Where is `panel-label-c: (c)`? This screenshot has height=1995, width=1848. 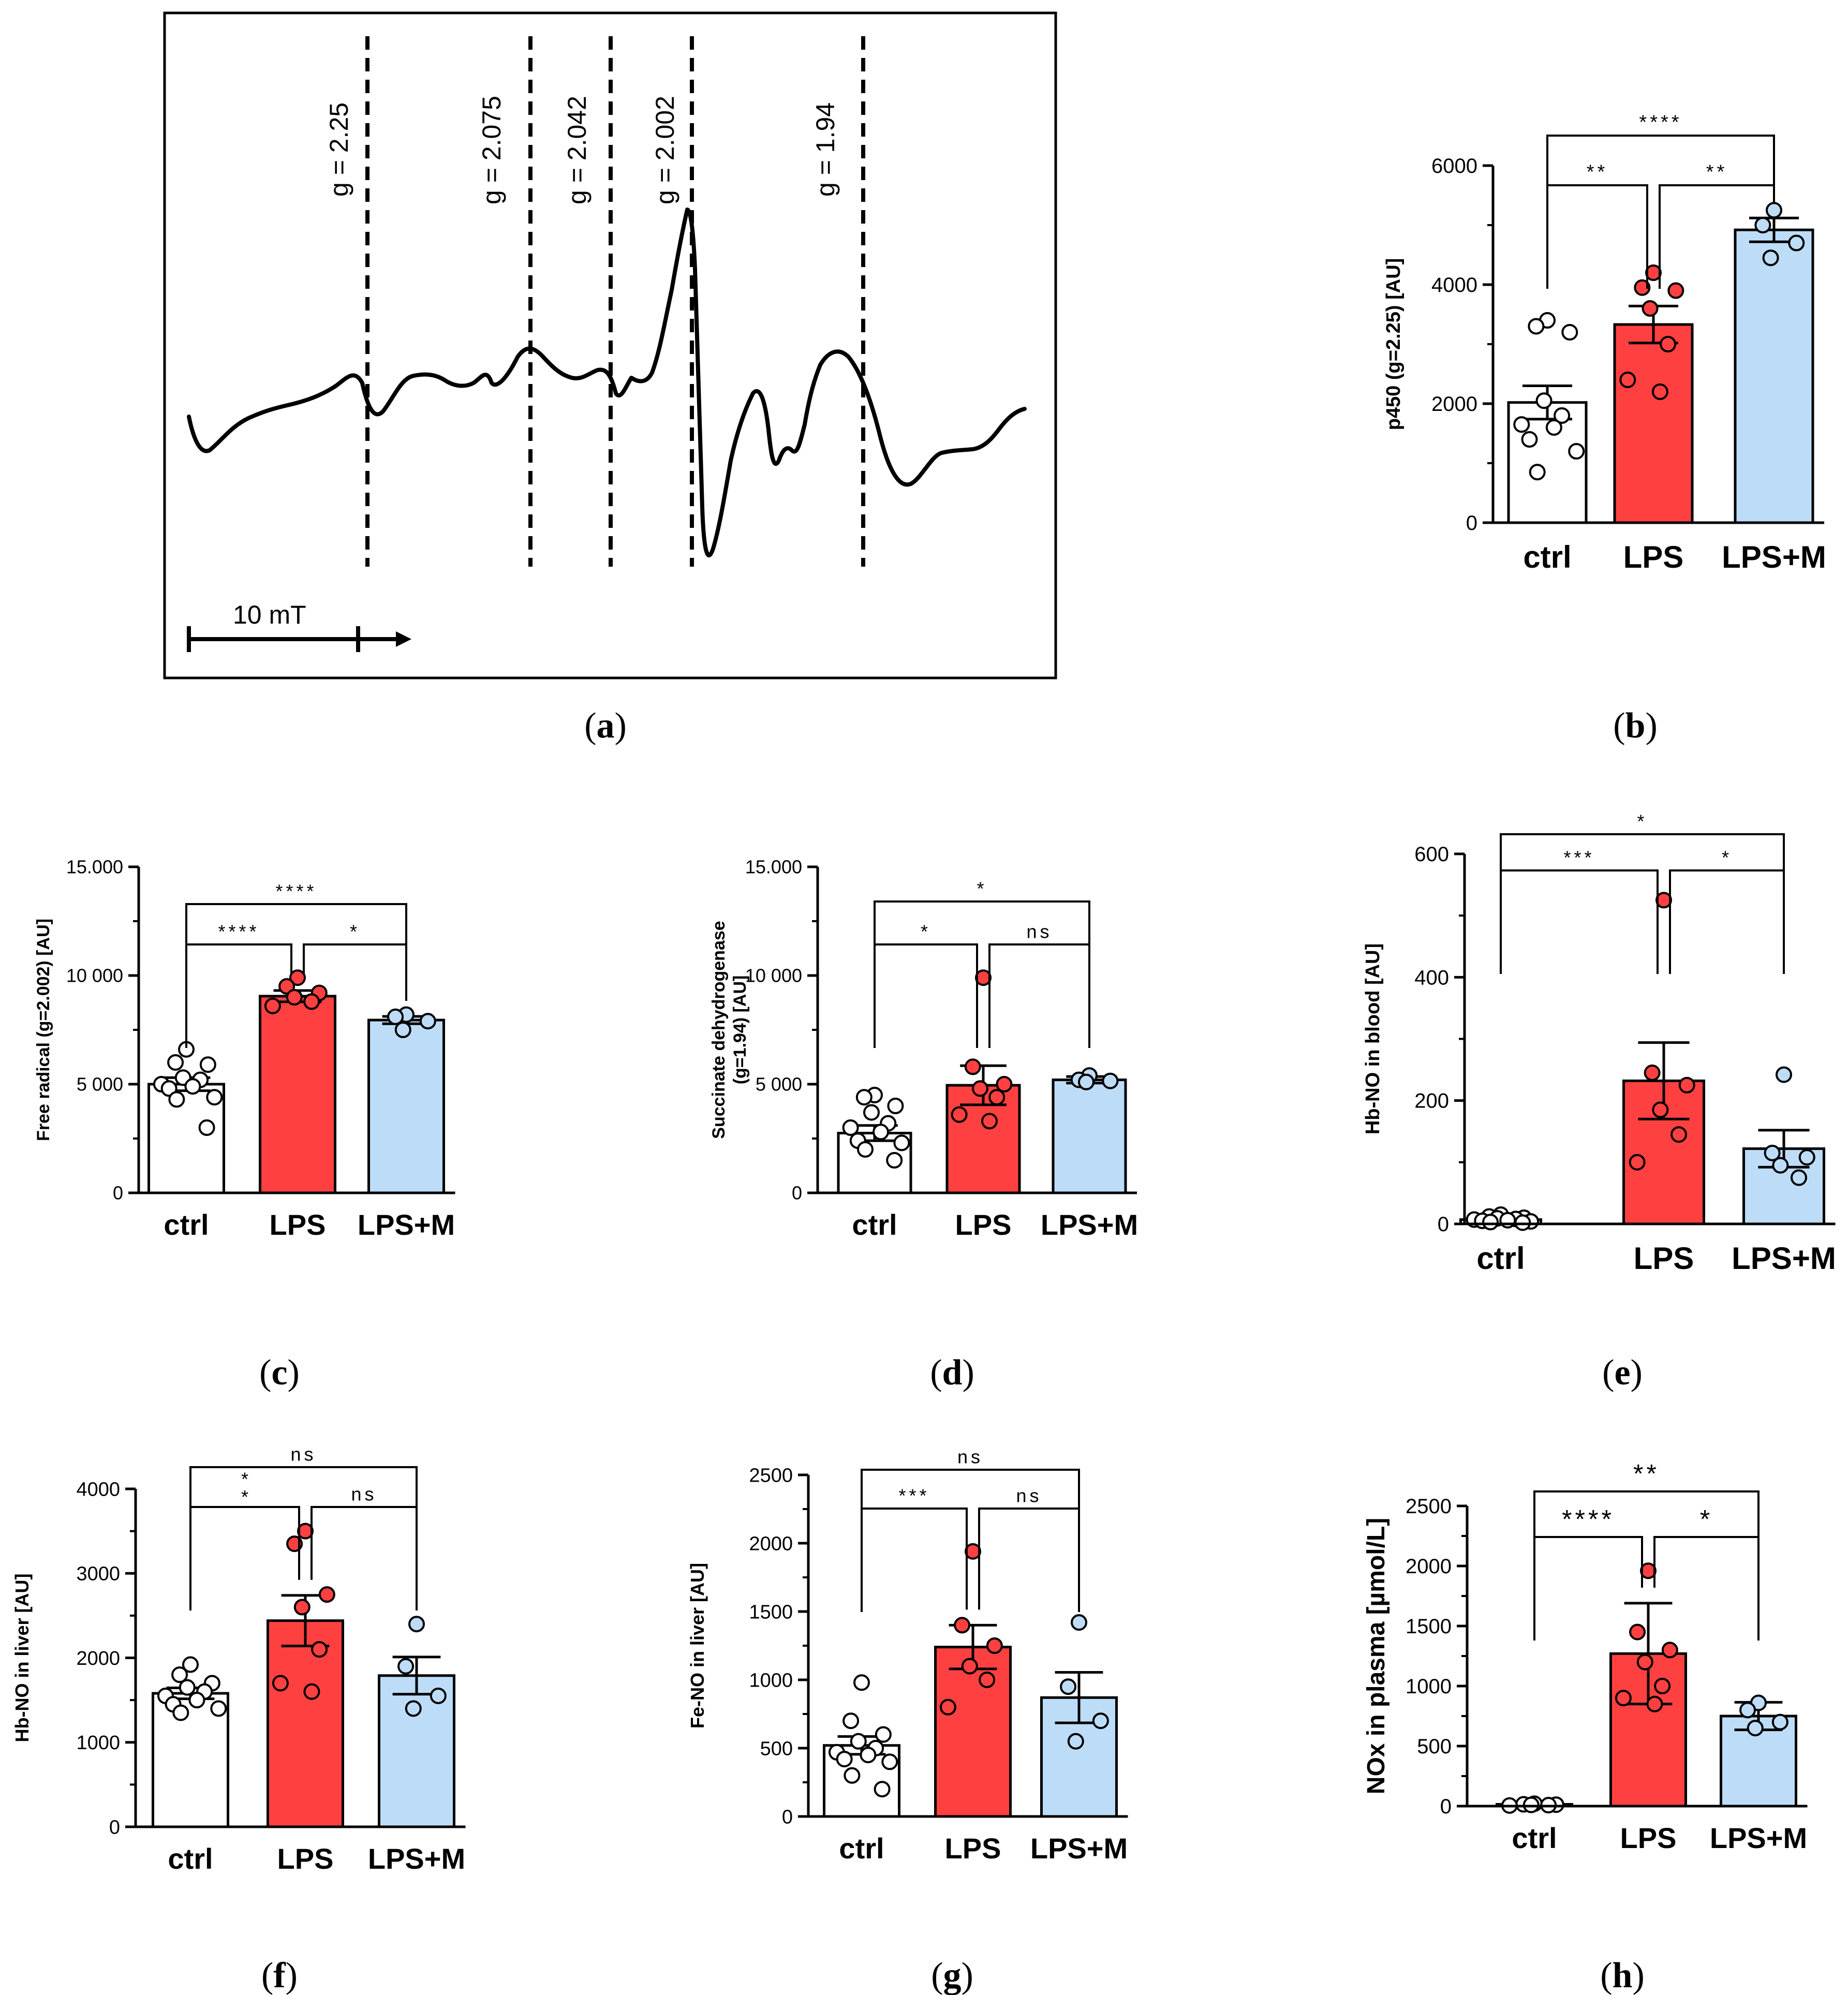 panel-label-c: (c) is located at coordinates (279, 1373).